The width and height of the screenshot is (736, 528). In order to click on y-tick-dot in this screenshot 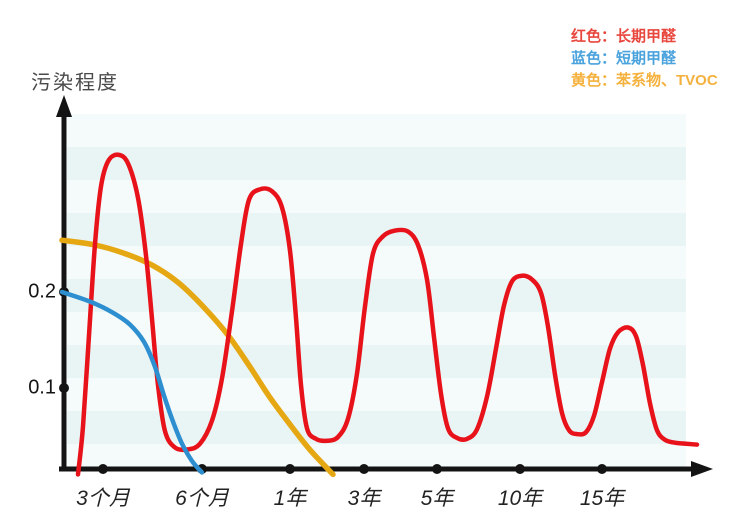, I will do `click(64, 388)`.